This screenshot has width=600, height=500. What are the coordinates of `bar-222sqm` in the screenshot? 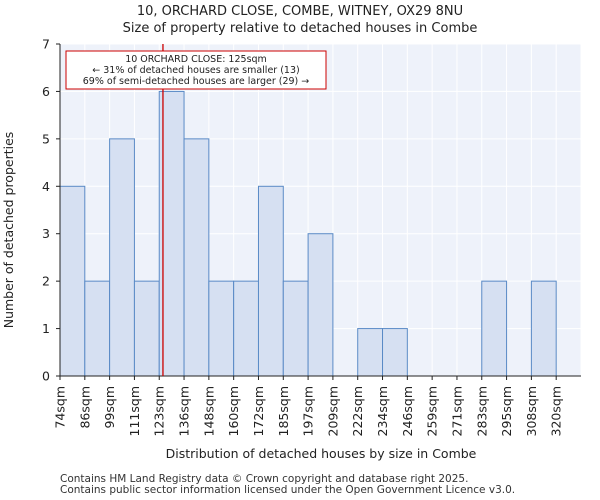 It's located at (370, 352).